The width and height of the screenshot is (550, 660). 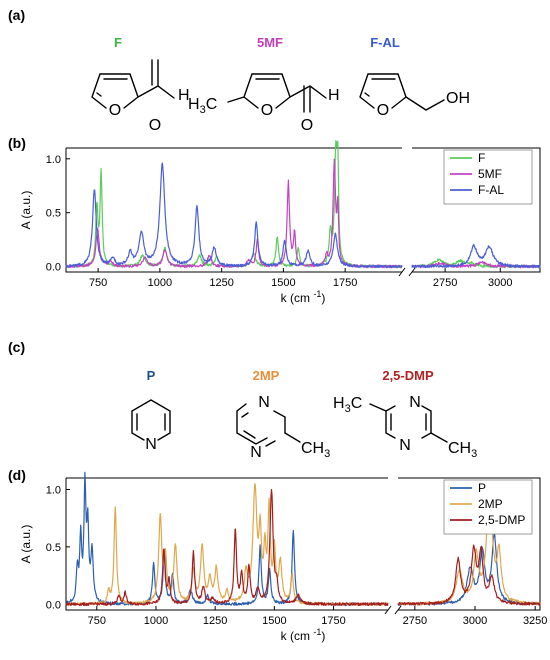 What do you see at coordinates (17, 475) in the screenshot?
I see `panel-label-d: (d)` at bounding box center [17, 475].